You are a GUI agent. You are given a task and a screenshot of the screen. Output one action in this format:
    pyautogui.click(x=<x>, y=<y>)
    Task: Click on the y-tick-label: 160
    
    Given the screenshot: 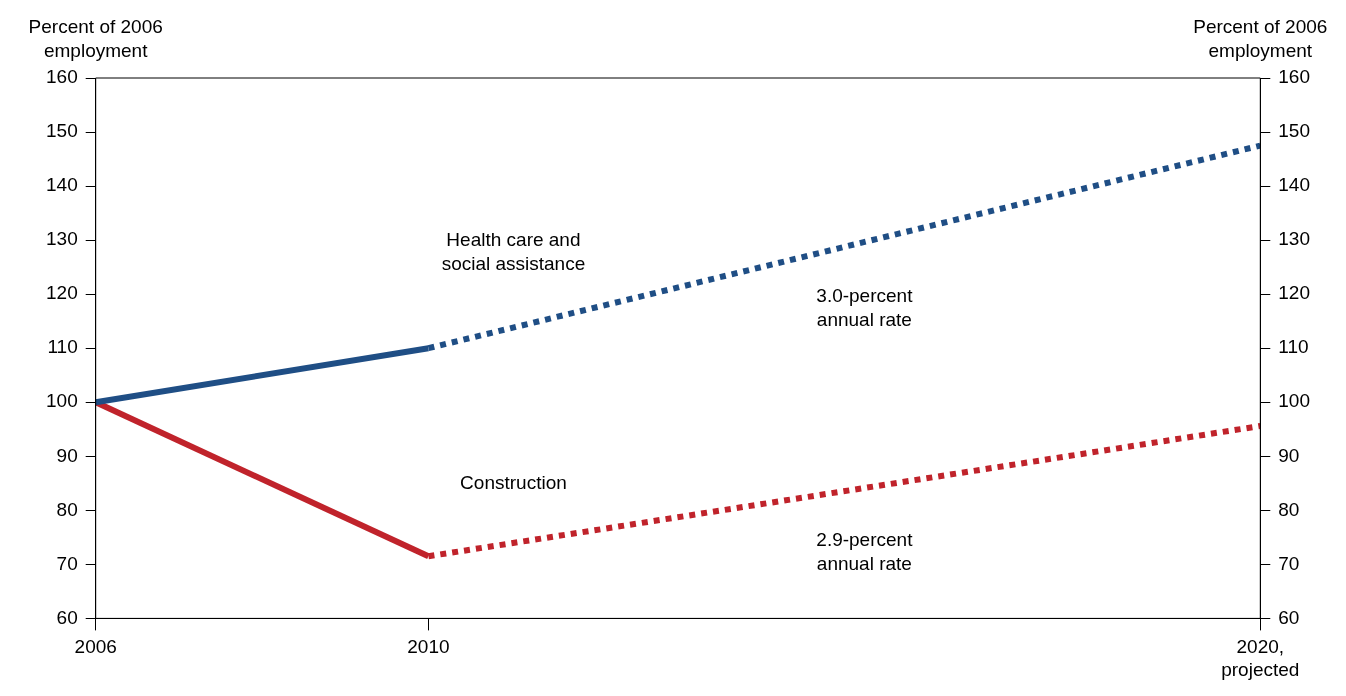 What is the action you would take?
    pyautogui.click(x=62, y=77)
    